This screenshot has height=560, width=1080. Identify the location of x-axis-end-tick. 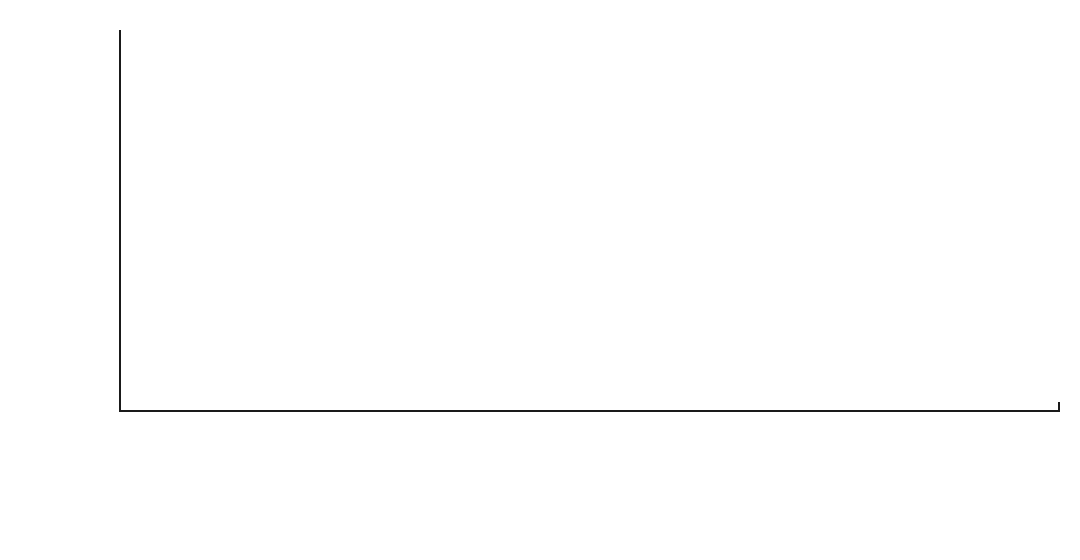
(1059, 406).